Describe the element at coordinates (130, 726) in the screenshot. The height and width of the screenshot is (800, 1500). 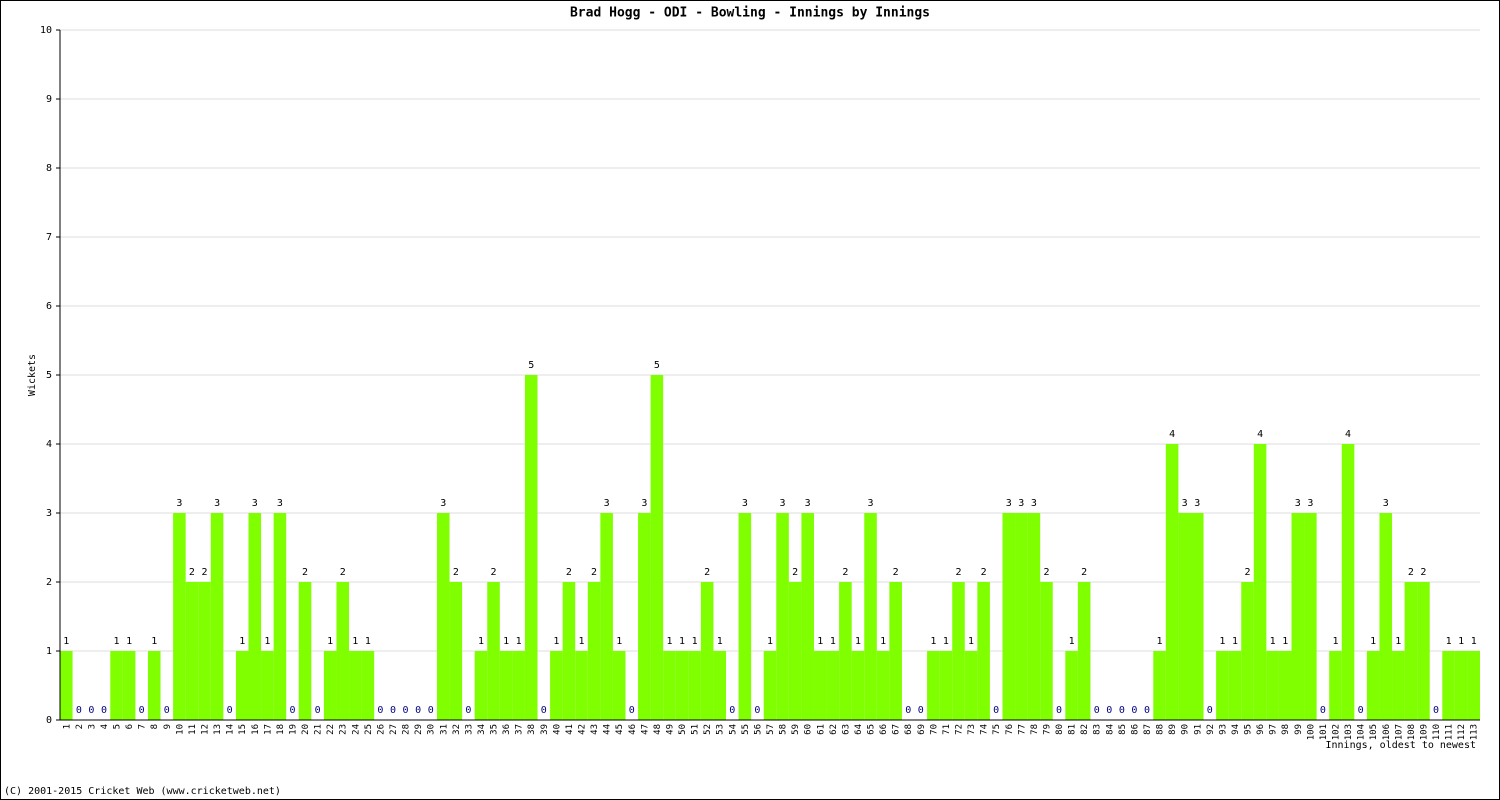
I see `x-tick-label: 6` at that location.